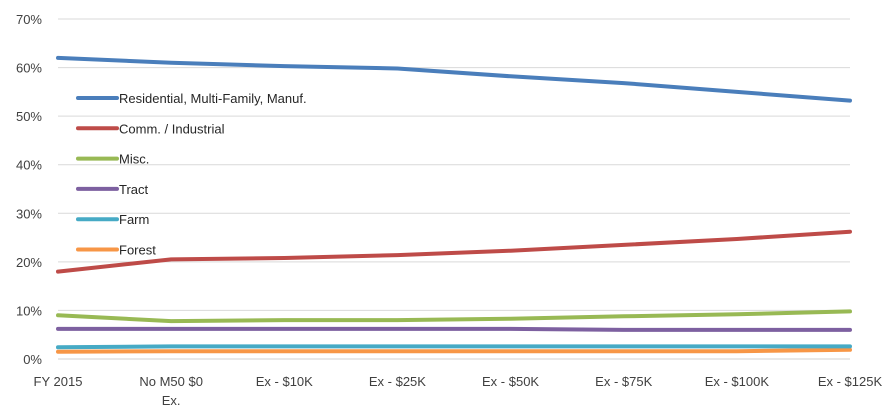 Image resolution: width=885 pixels, height=408 pixels. I want to click on y-tick-label: 20%, so click(29, 262).